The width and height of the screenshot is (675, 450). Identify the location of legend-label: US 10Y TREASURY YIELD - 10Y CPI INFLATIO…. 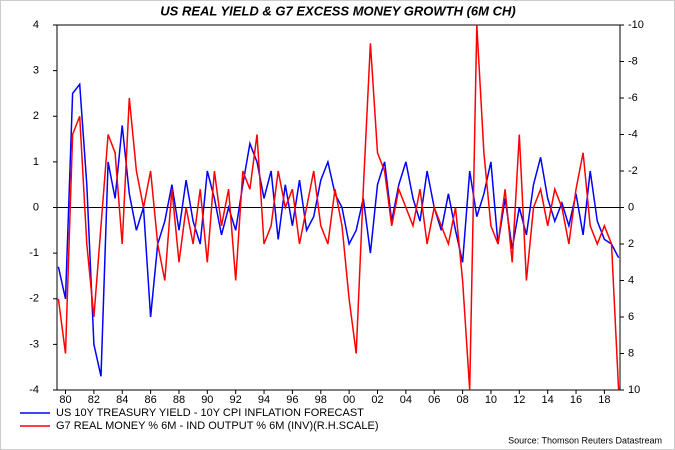
(210, 413).